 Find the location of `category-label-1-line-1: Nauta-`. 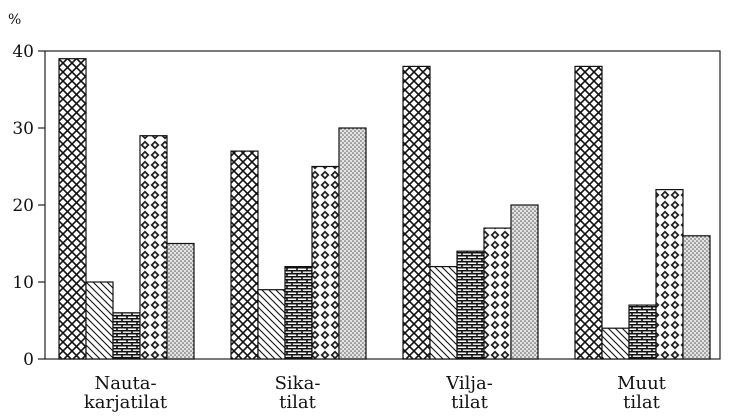

category-label-1-line-1: Nauta- is located at coordinates (125, 383).